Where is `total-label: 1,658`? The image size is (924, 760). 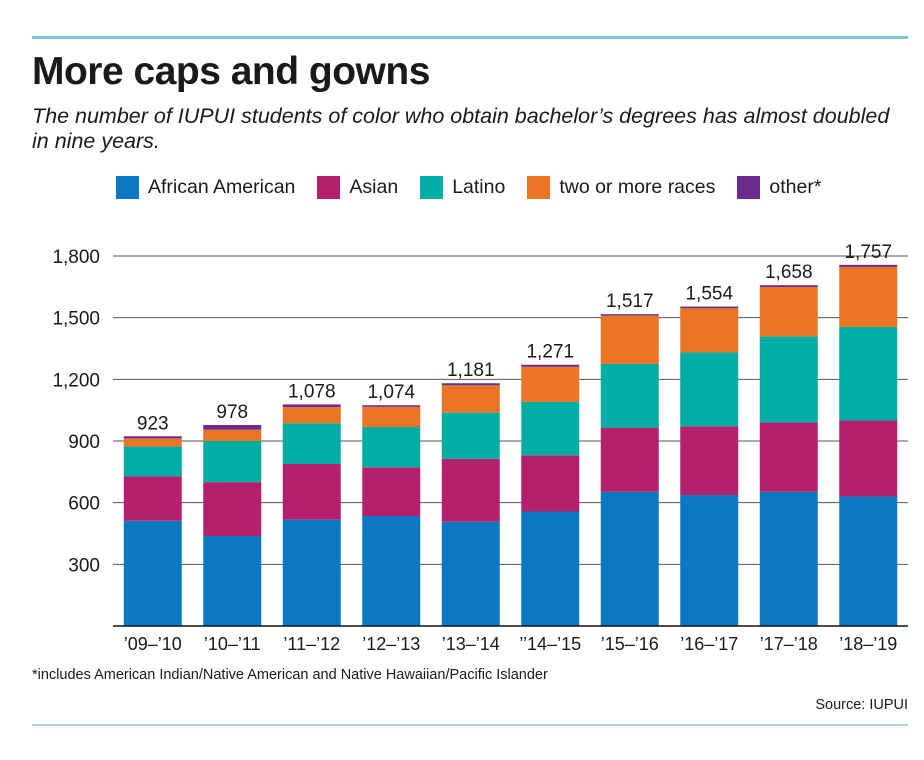 total-label: 1,658 is located at coordinates (789, 272).